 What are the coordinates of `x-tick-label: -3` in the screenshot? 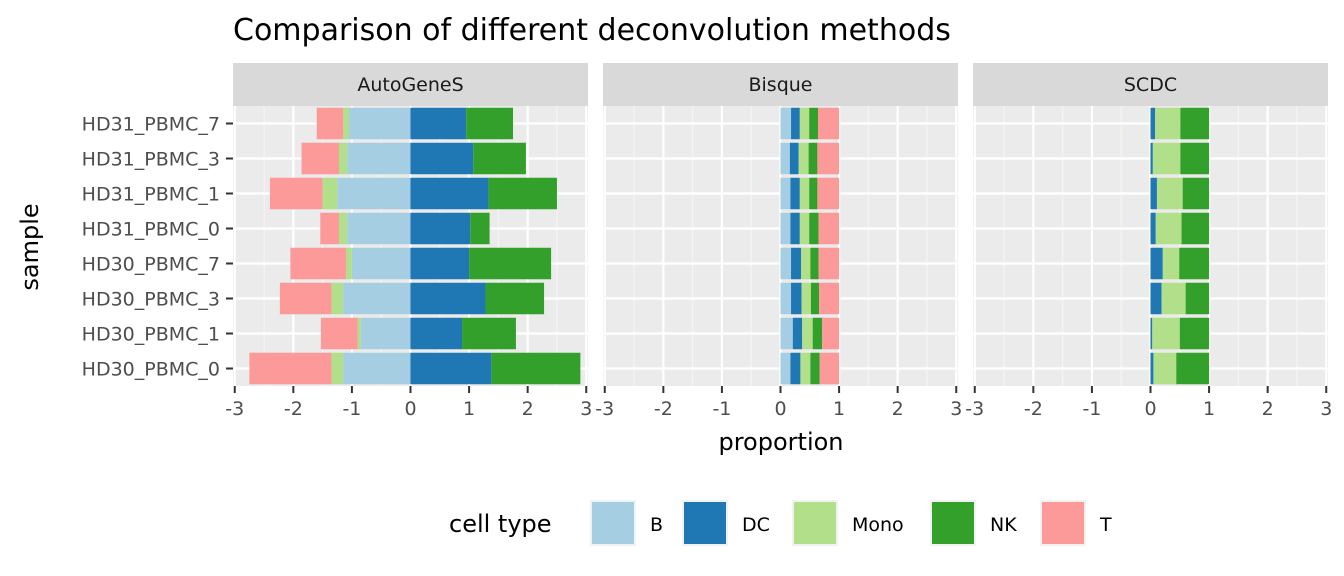 It's located at (604, 409).